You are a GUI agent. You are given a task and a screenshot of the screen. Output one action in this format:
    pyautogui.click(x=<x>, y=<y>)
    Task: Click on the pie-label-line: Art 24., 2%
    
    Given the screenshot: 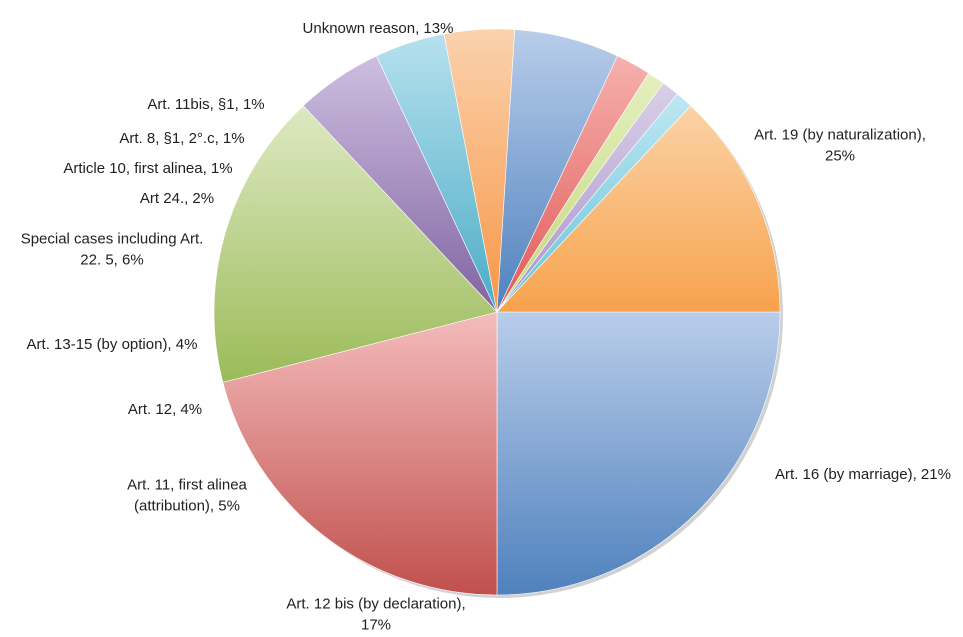 What is the action you would take?
    pyautogui.click(x=177, y=198)
    